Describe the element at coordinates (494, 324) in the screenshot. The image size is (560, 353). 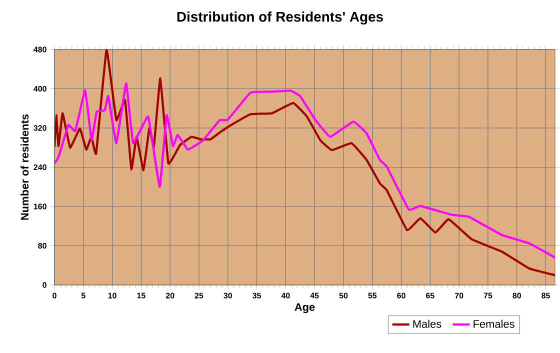
I see `legend-label: Females` at that location.